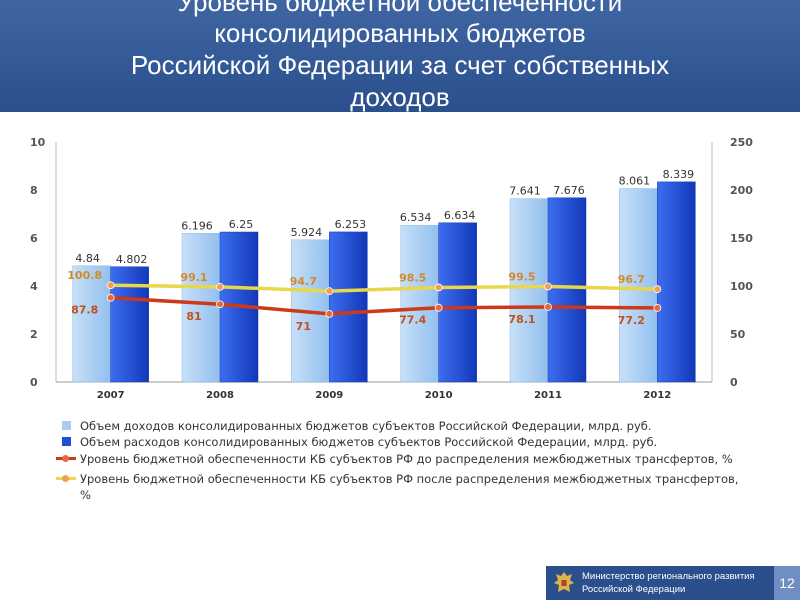 The width and height of the screenshot is (800, 600). What do you see at coordinates (521, 319) in the screenshot?
I see `line-before-label: 78.1` at bounding box center [521, 319].